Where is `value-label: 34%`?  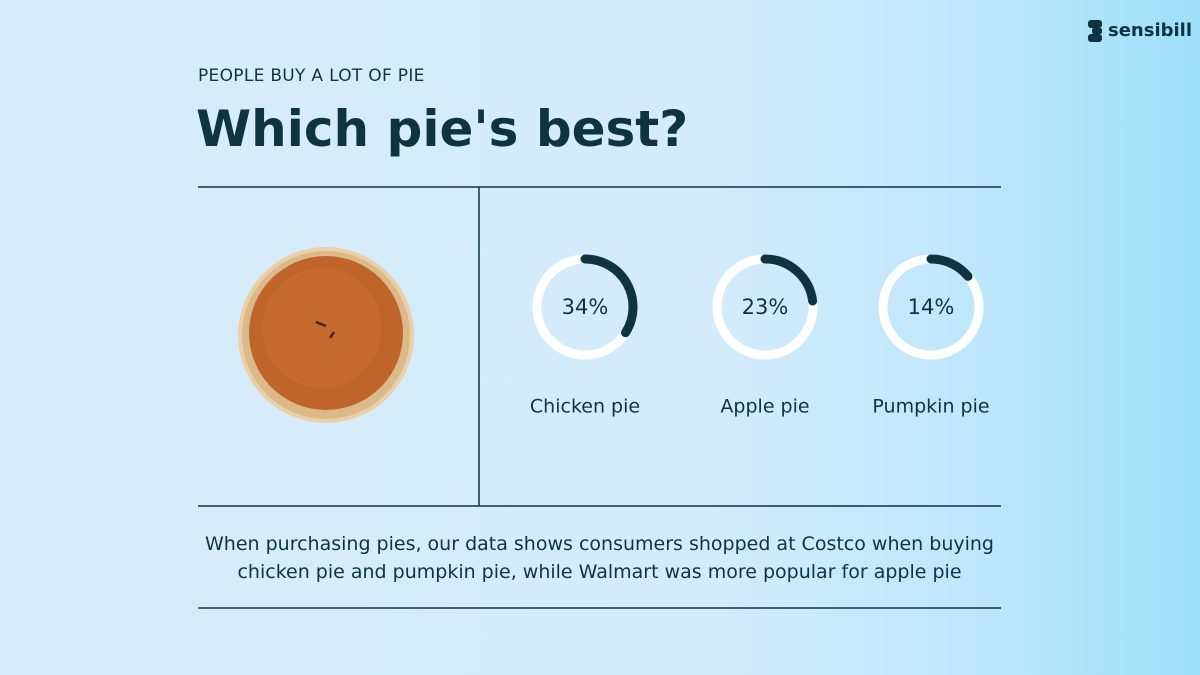 value-label: 34% is located at coordinates (585, 307).